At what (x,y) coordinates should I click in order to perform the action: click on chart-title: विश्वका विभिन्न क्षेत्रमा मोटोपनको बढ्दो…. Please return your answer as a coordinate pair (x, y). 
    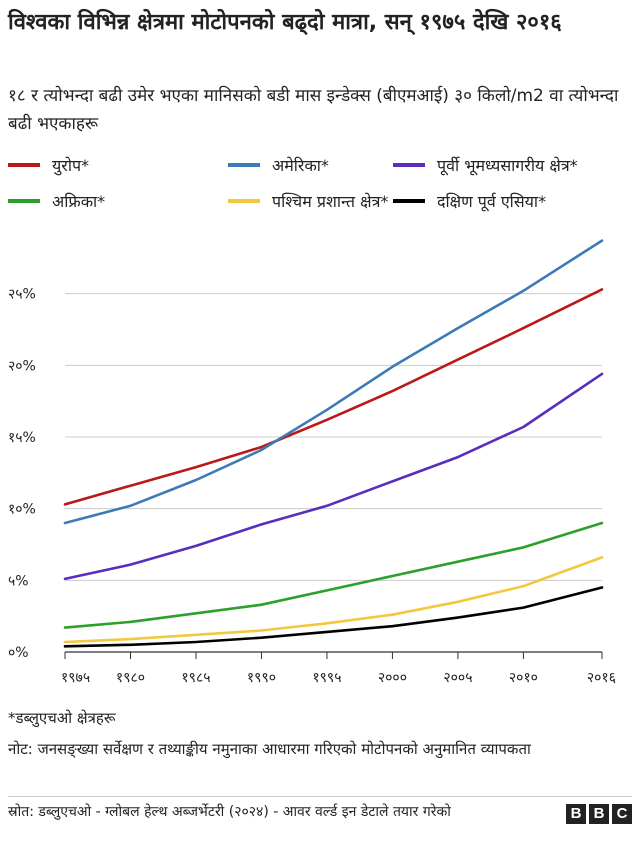
    Looking at the image, I should click on (285, 22).